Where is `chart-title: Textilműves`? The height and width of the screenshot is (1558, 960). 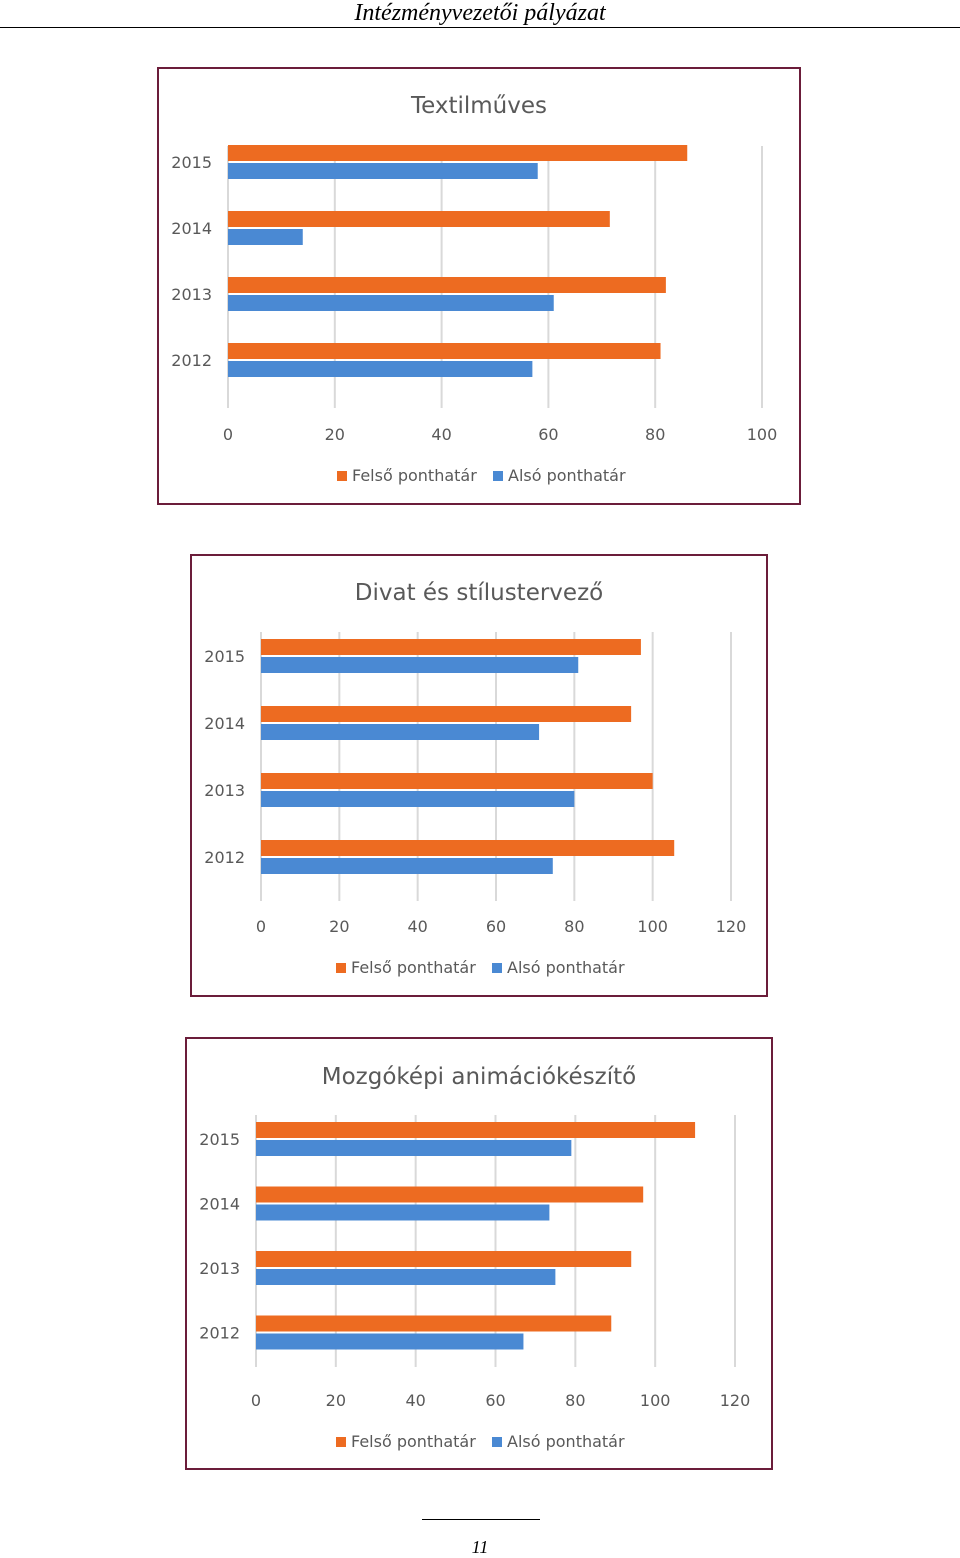
chart-title: Textilműves is located at coordinates (478, 106).